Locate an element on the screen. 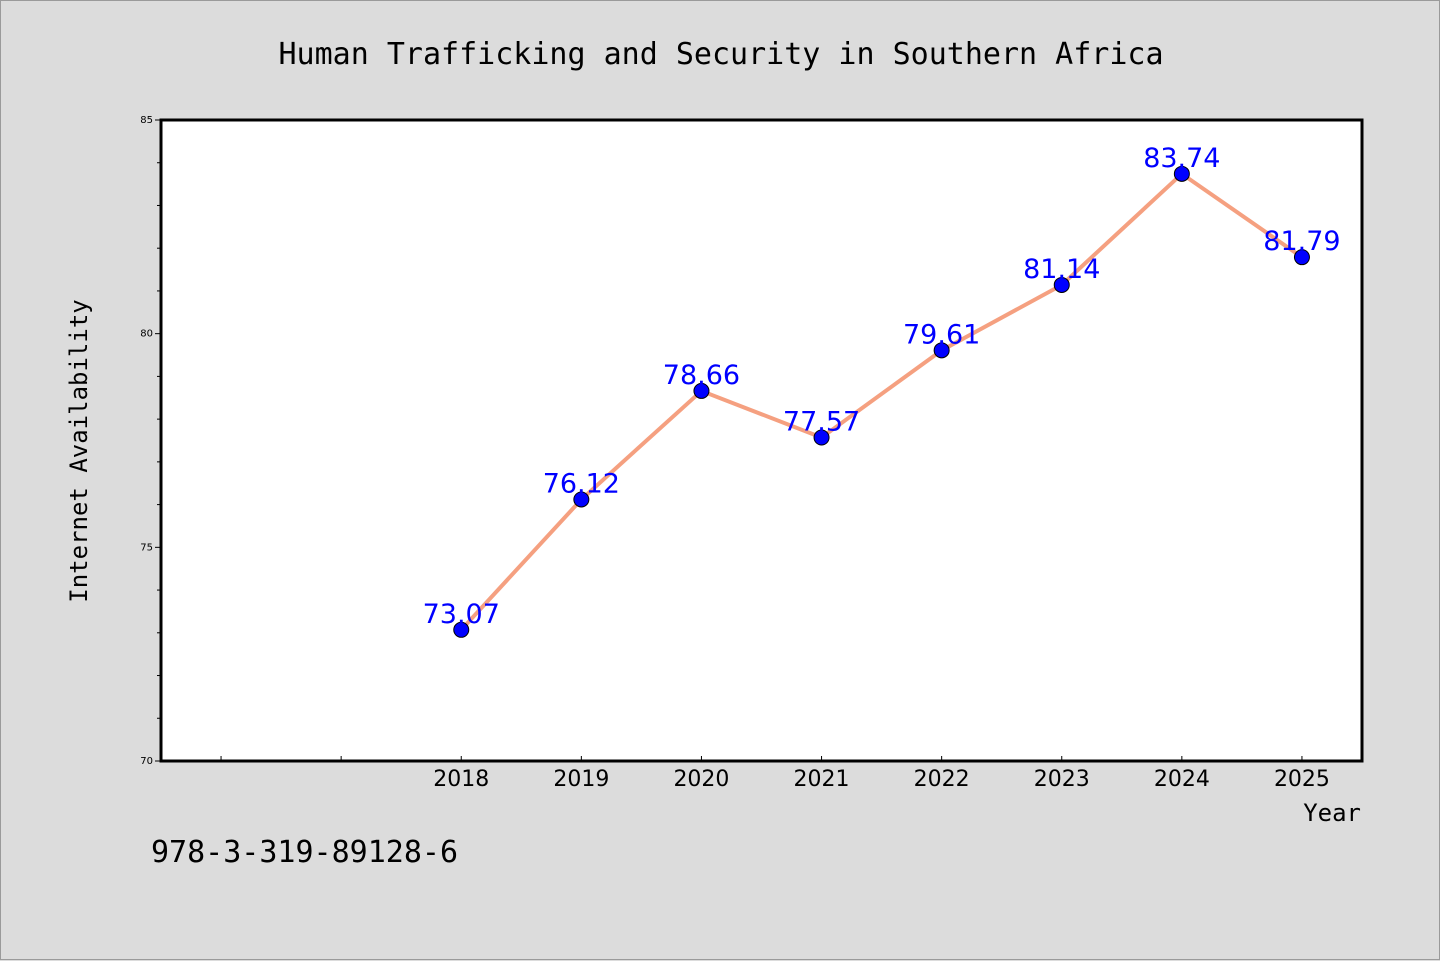 The width and height of the screenshot is (1440, 961). y-axis: 70 75 80 85 is located at coordinates (150, 441).